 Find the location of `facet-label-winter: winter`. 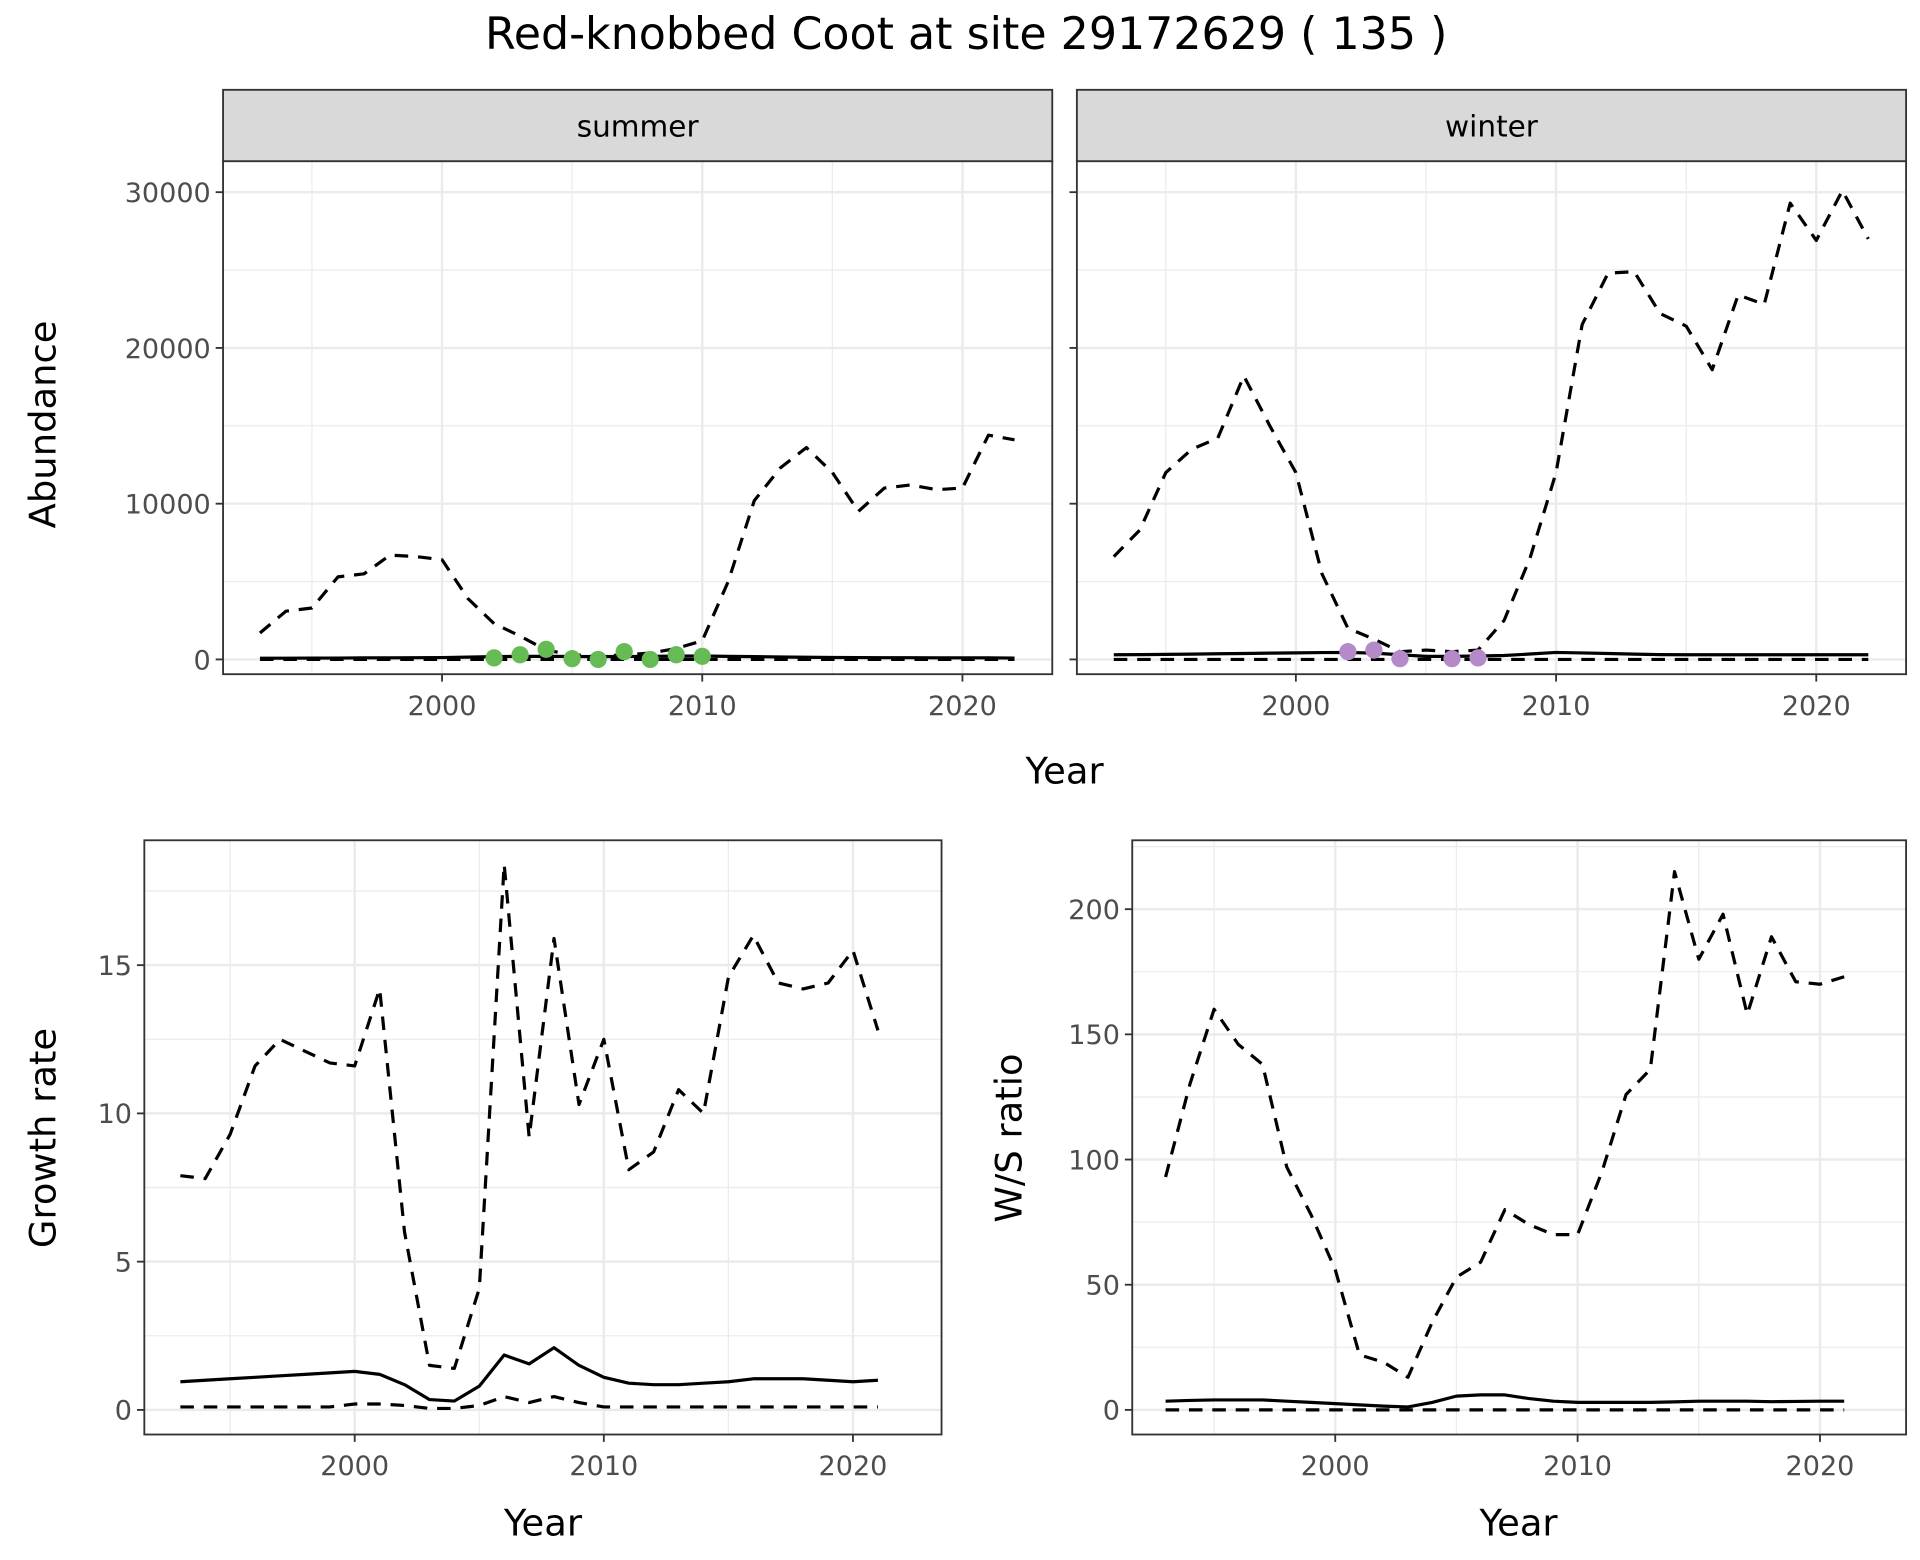

facet-label-winter: winter is located at coordinates (1492, 127).